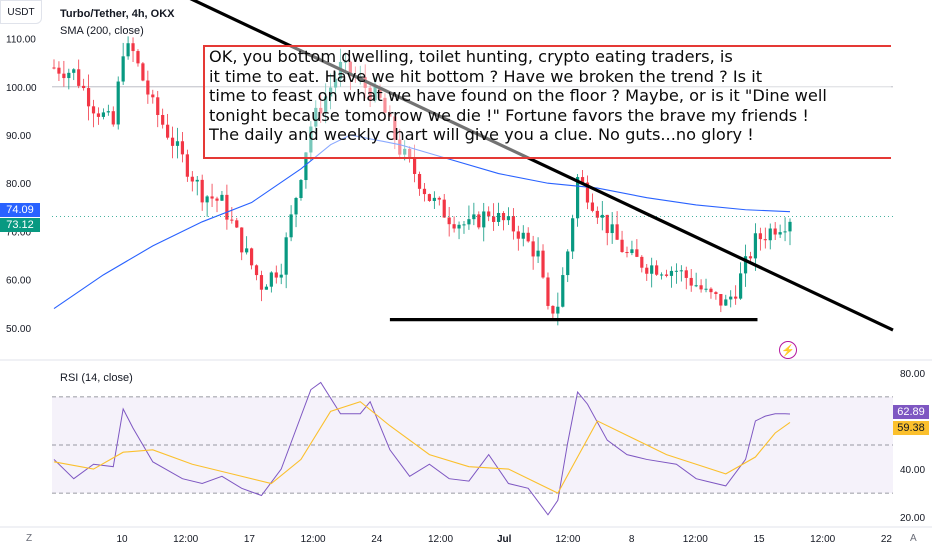 The height and width of the screenshot is (555, 932). Describe the element at coordinates (788, 350) in the screenshot. I see `lightning-icon: ⚡` at that location.